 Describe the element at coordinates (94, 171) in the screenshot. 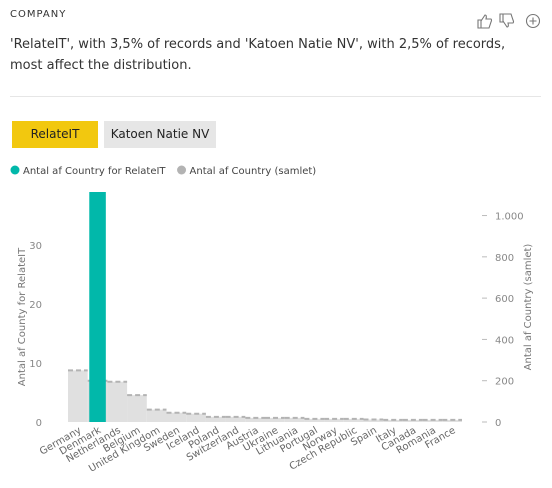

I see `legend-label: Antal af Country for RelateIT` at that location.